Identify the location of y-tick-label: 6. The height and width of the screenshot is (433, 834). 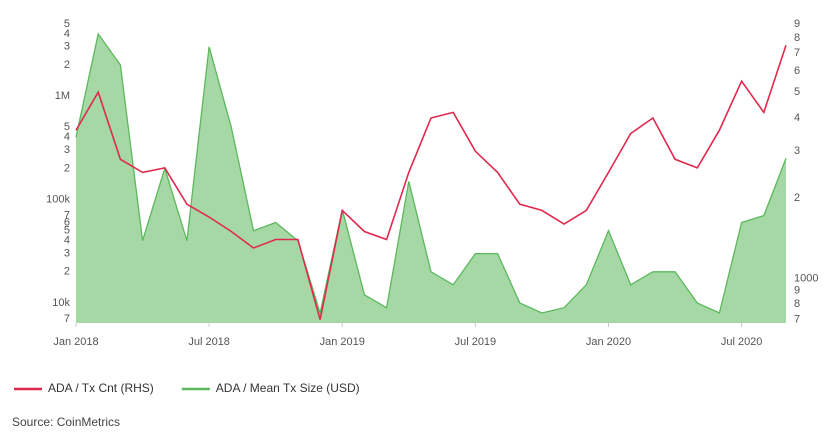
(67, 222).